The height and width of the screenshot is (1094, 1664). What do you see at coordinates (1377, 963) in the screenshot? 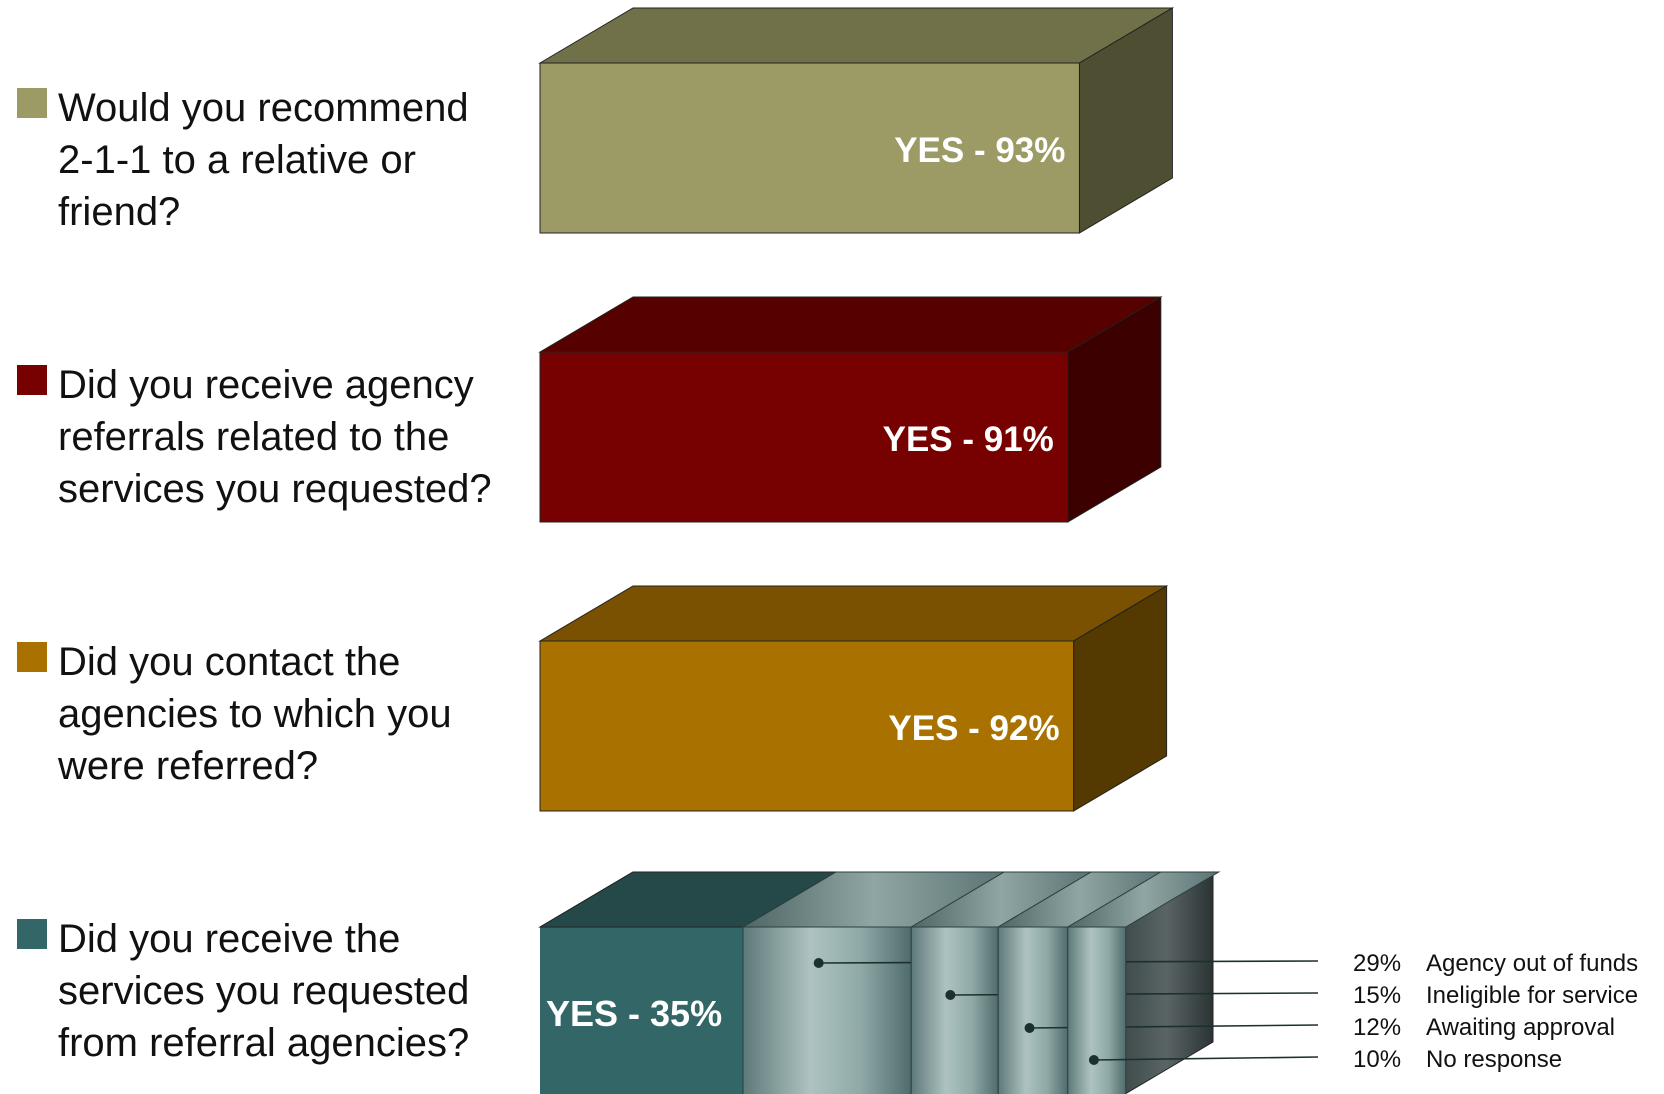
I see `no-reason-pct: 29%` at bounding box center [1377, 963].